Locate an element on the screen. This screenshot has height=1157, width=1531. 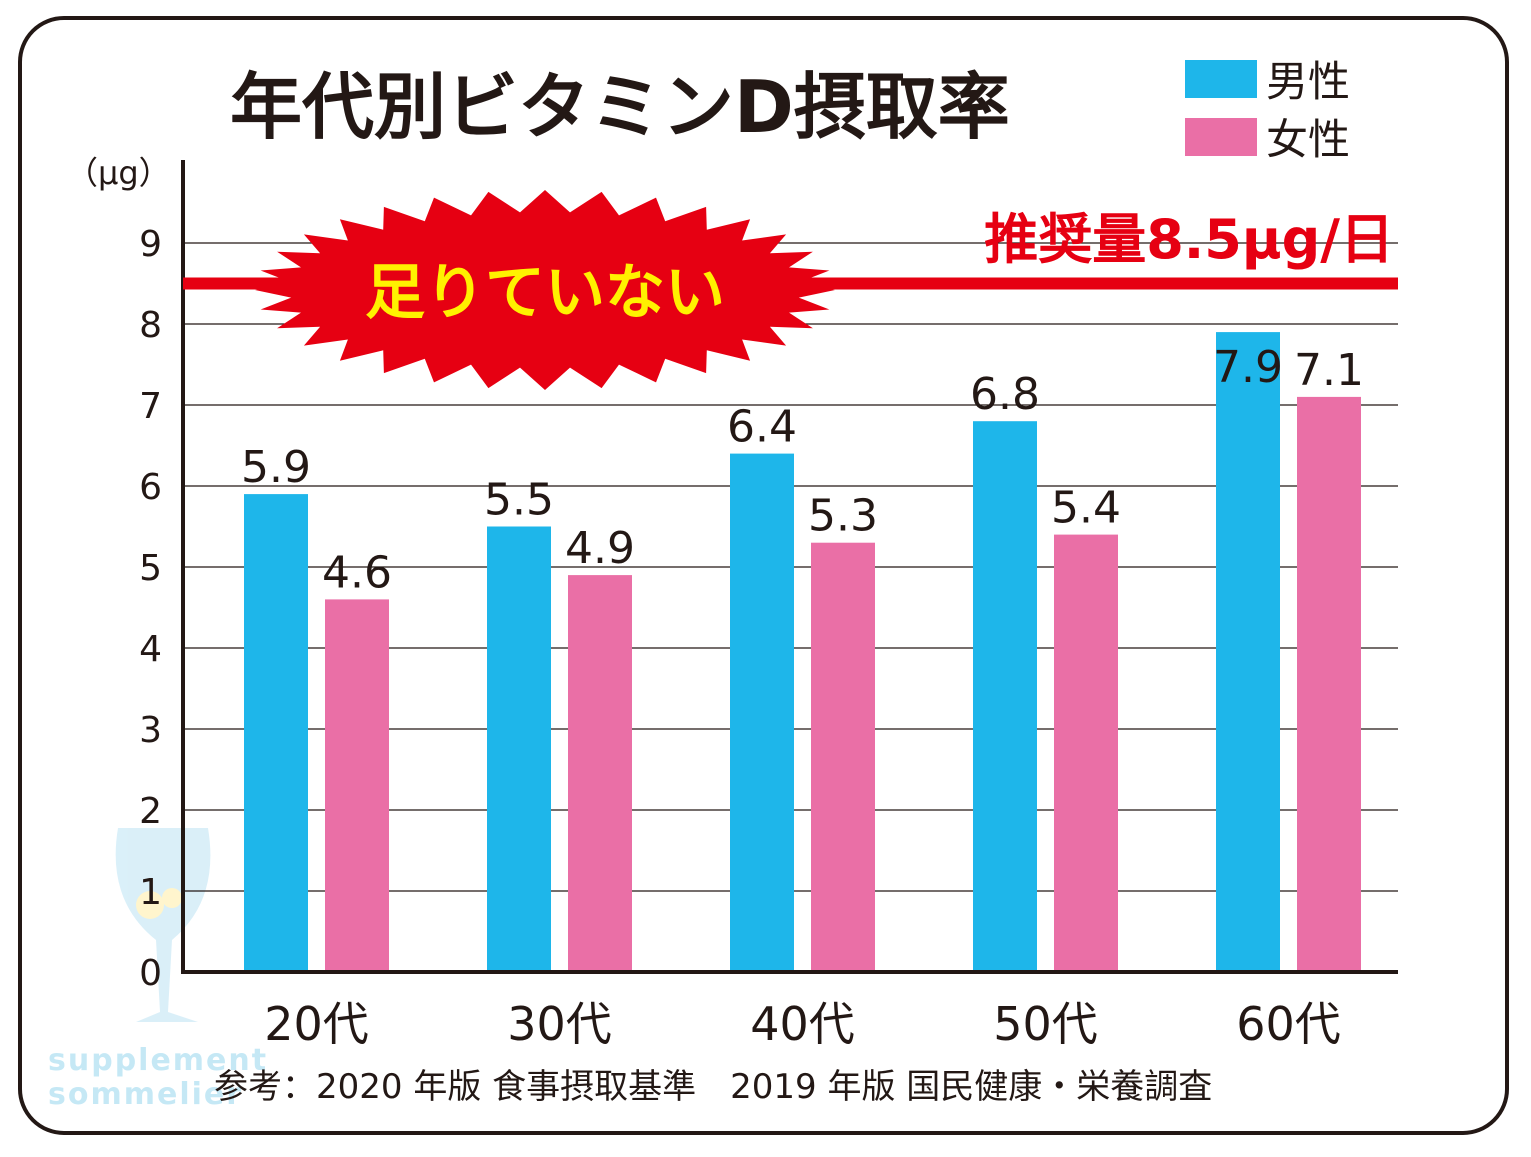
y-tick-labels: 0 1 2 3 4 5 6 7 8 9 is located at coordinates (150, 609).